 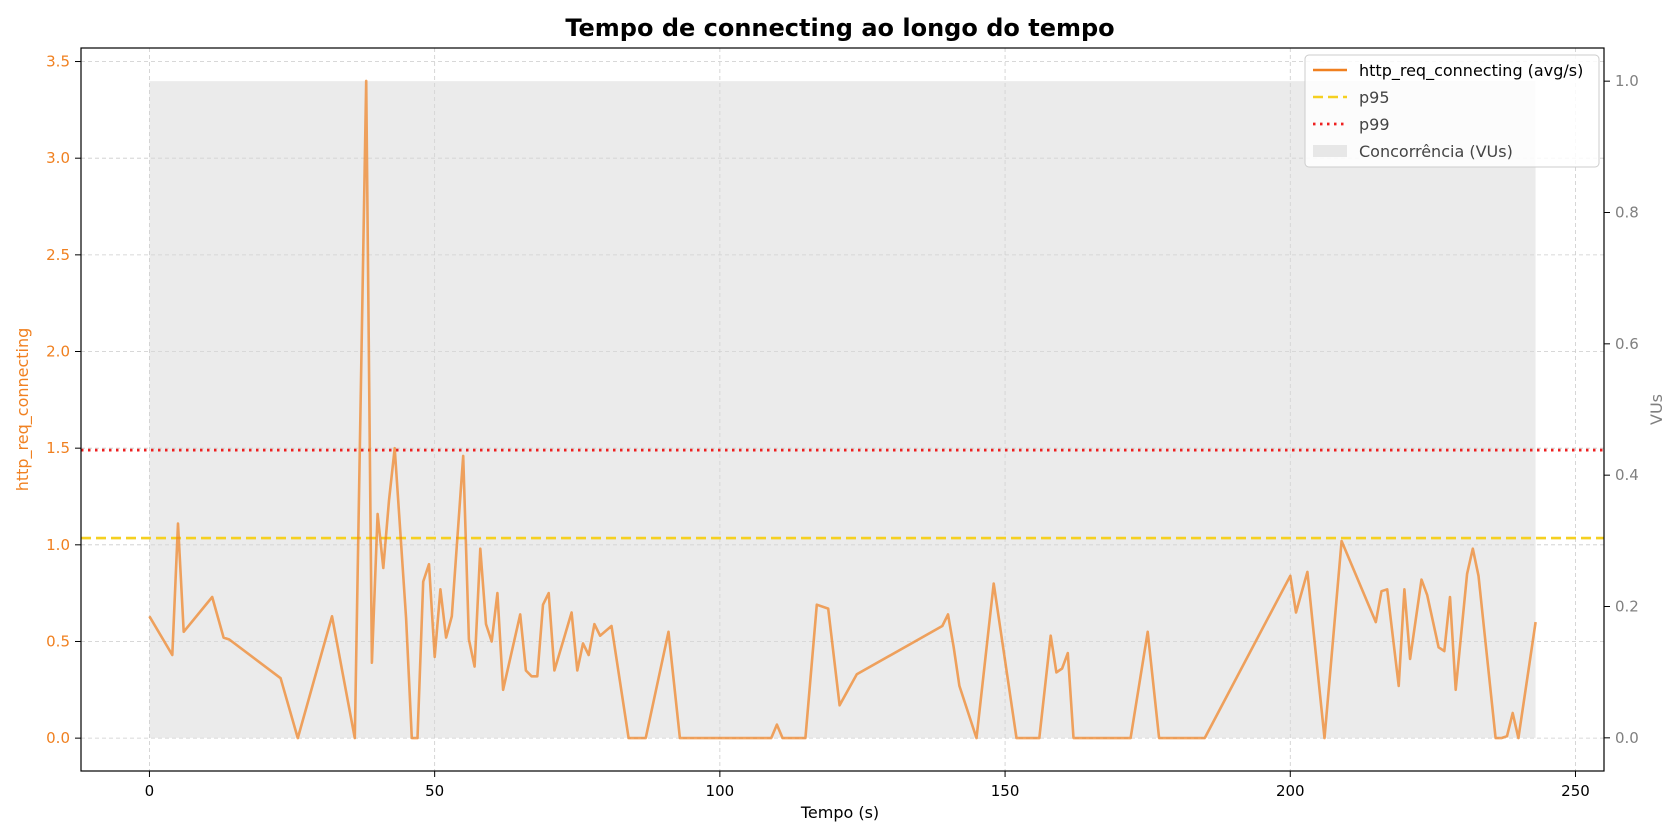 What do you see at coordinates (1575, 791) in the screenshot?
I see `x-tick-label: 250` at bounding box center [1575, 791].